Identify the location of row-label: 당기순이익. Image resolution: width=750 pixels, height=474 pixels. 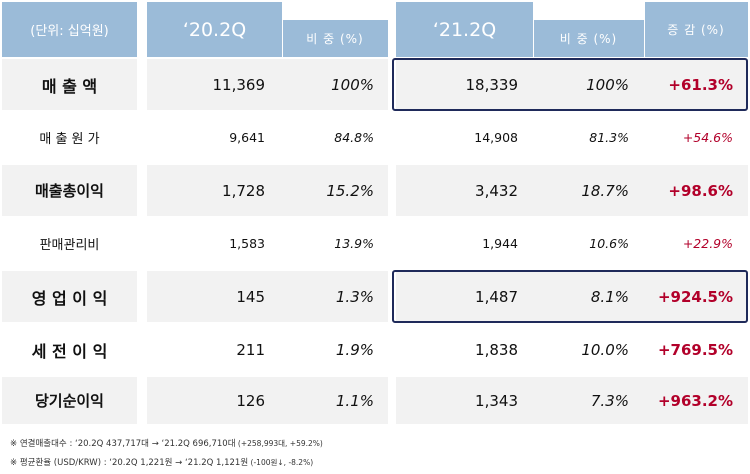
(69, 401).